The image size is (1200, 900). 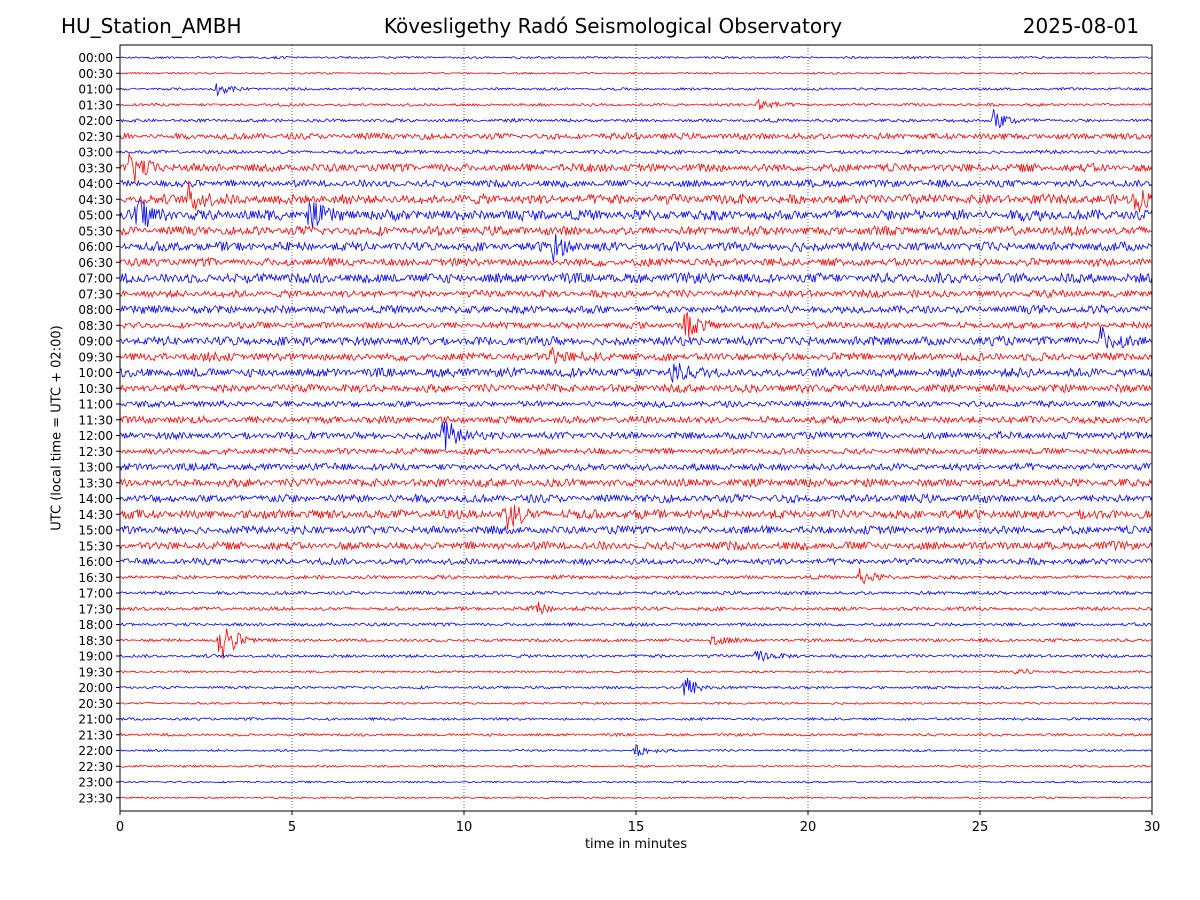 What do you see at coordinates (980, 827) in the screenshot?
I see `x-tick-label-25: 25` at bounding box center [980, 827].